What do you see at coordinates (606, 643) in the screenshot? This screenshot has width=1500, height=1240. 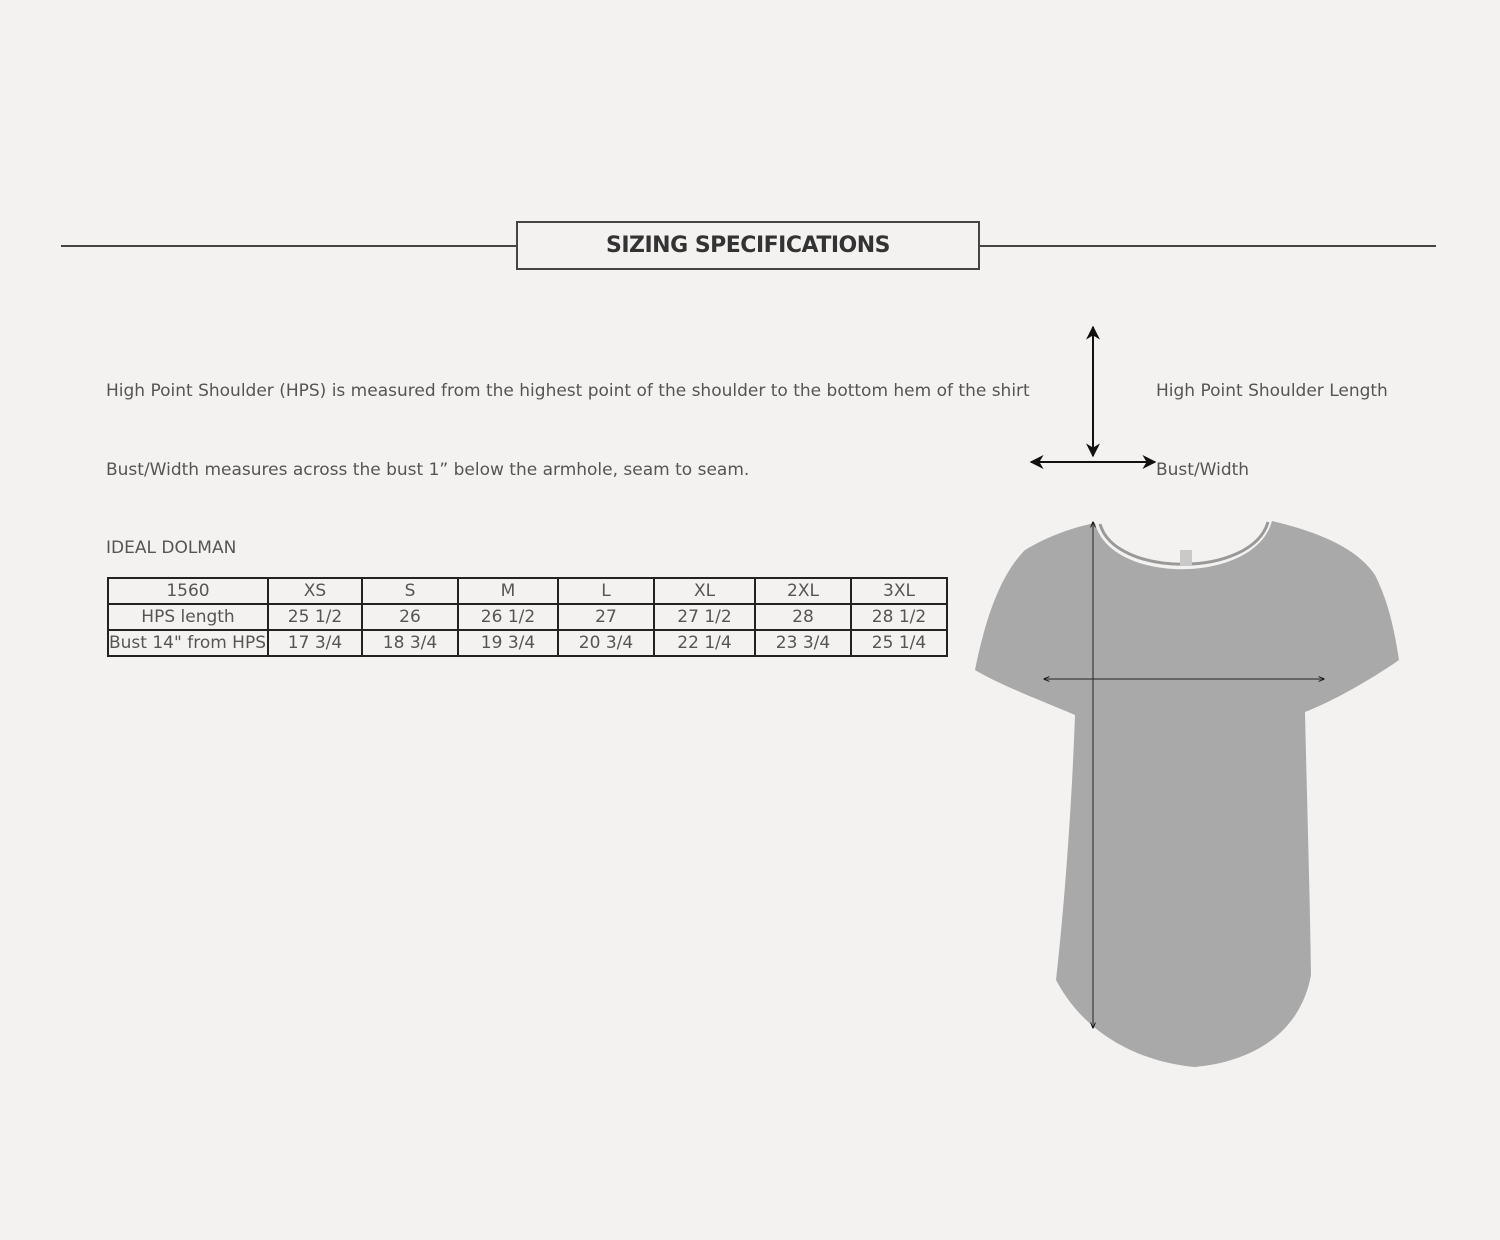 I see `table-cell: 20 3/4` at bounding box center [606, 643].